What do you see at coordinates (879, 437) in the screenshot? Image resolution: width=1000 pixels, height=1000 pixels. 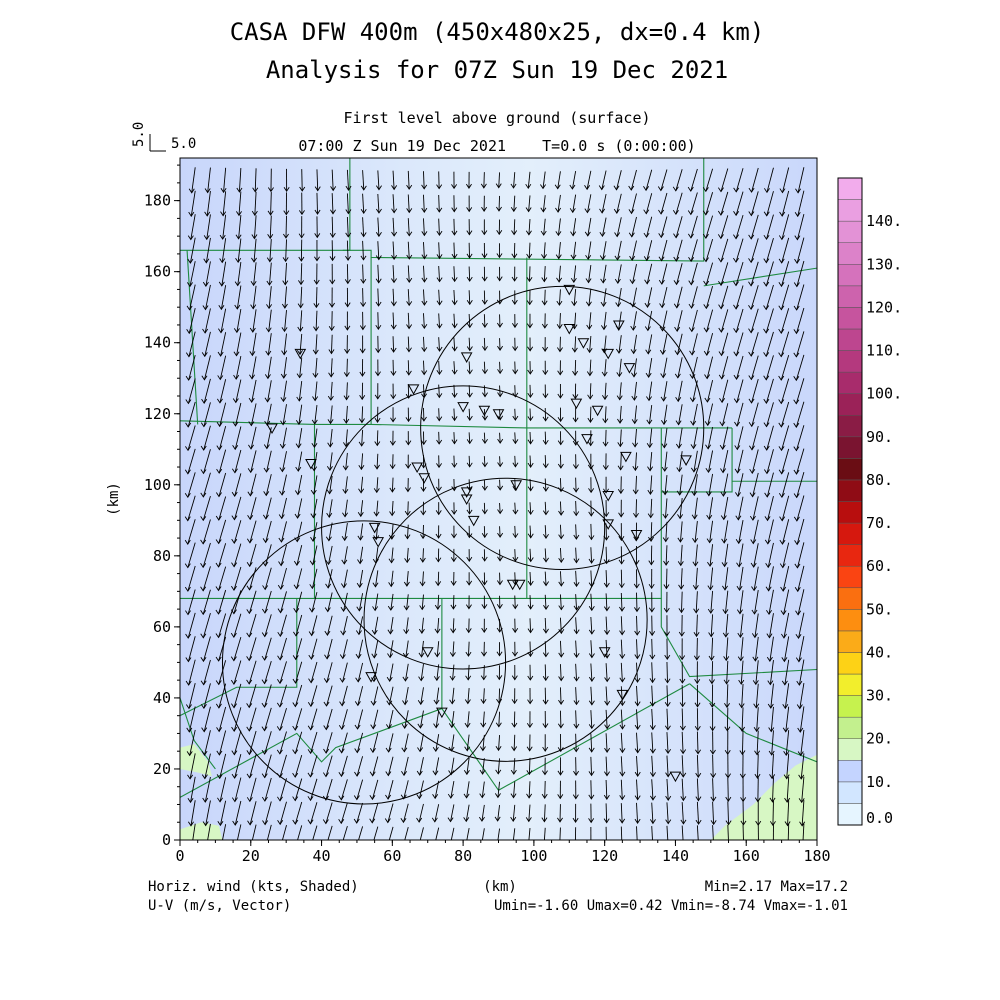 I see `colorbar-label: 90.` at bounding box center [879, 437].